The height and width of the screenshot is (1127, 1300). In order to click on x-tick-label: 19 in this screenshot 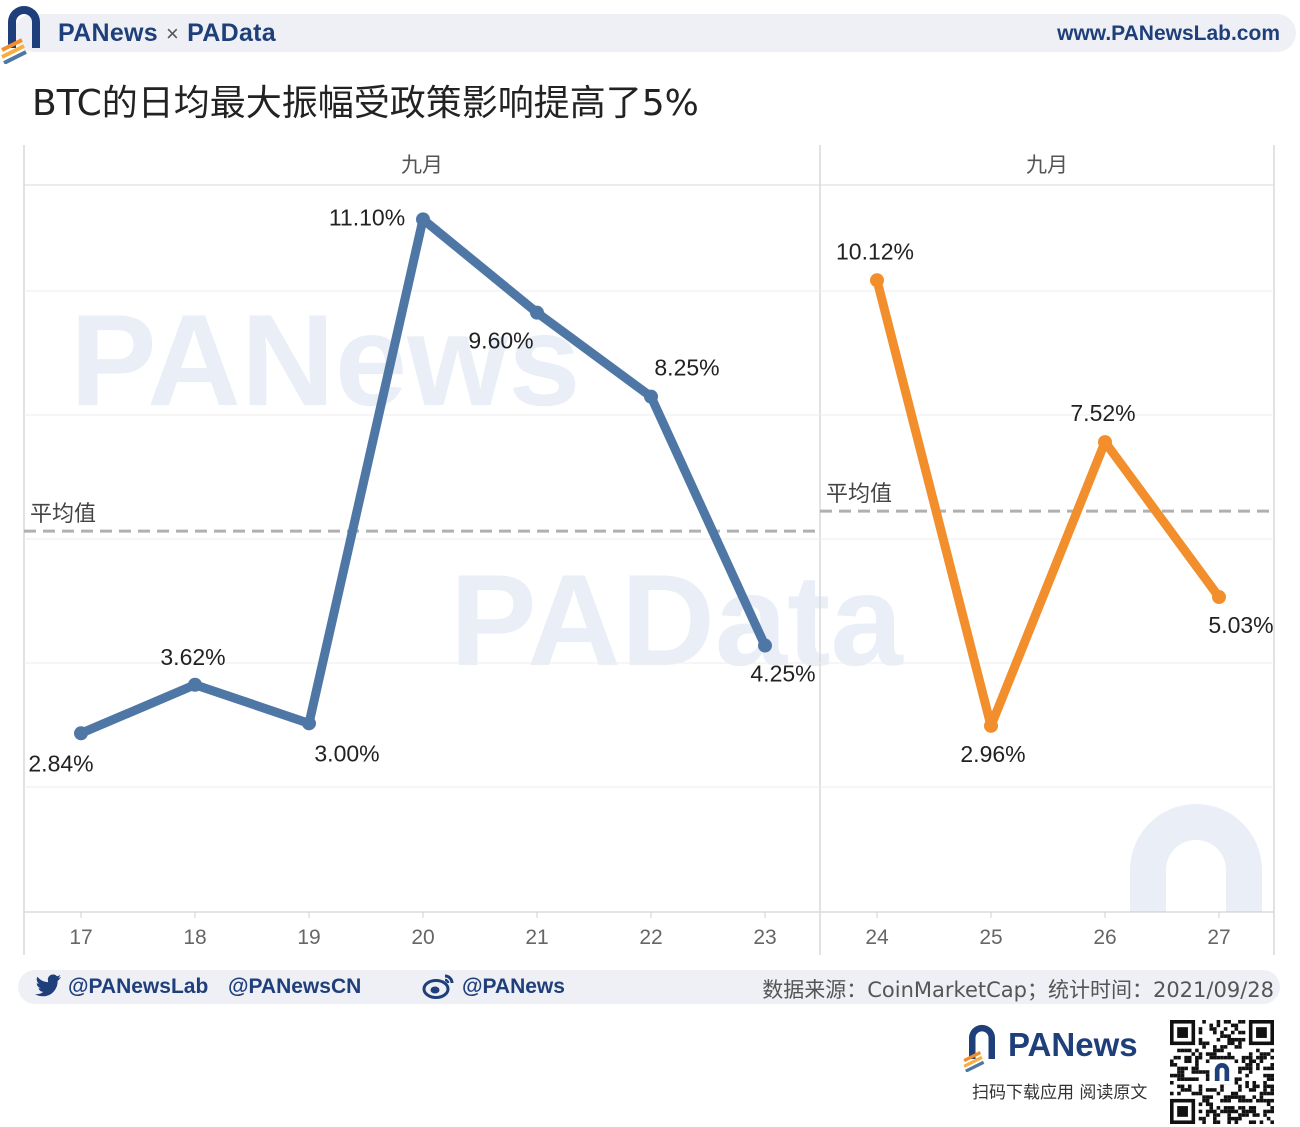, I will do `click(308, 937)`.